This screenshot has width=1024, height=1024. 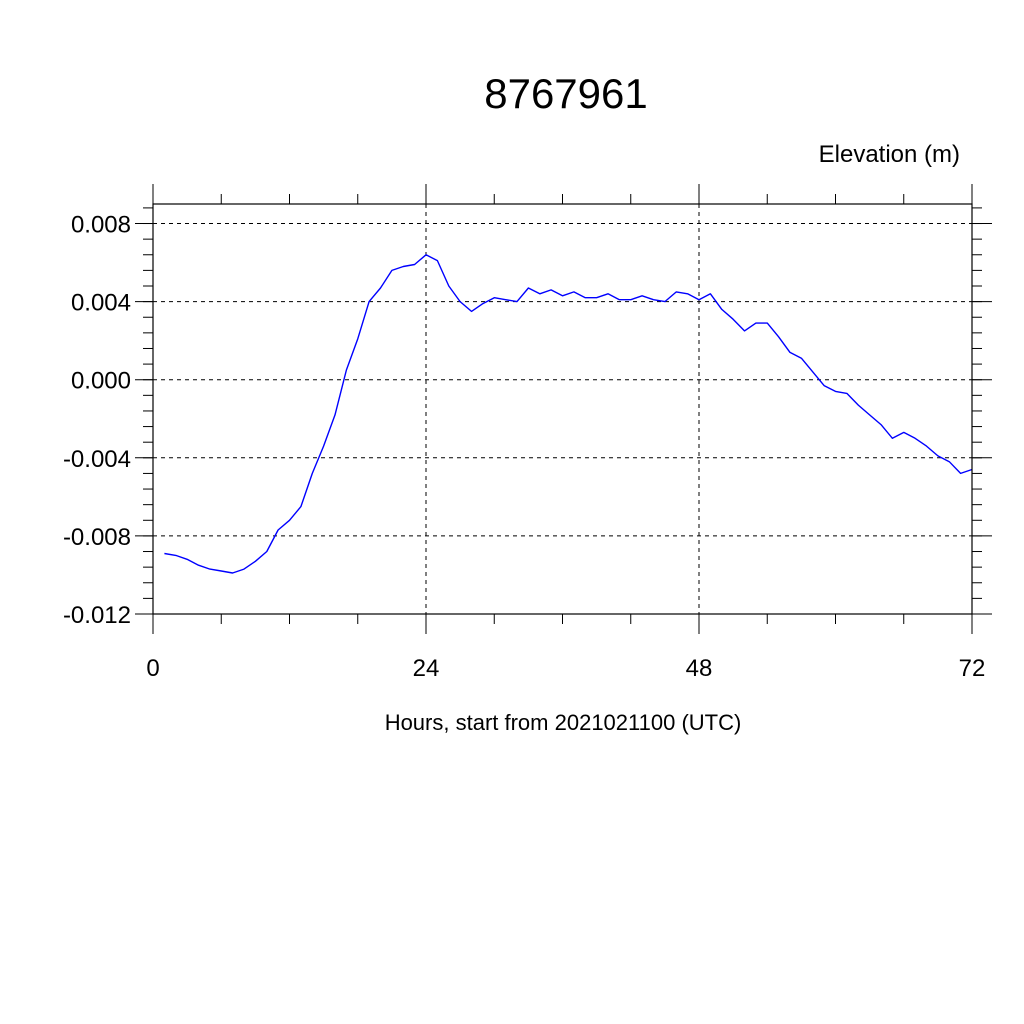 I want to click on y-tick-label: 0.000, so click(x=101, y=381).